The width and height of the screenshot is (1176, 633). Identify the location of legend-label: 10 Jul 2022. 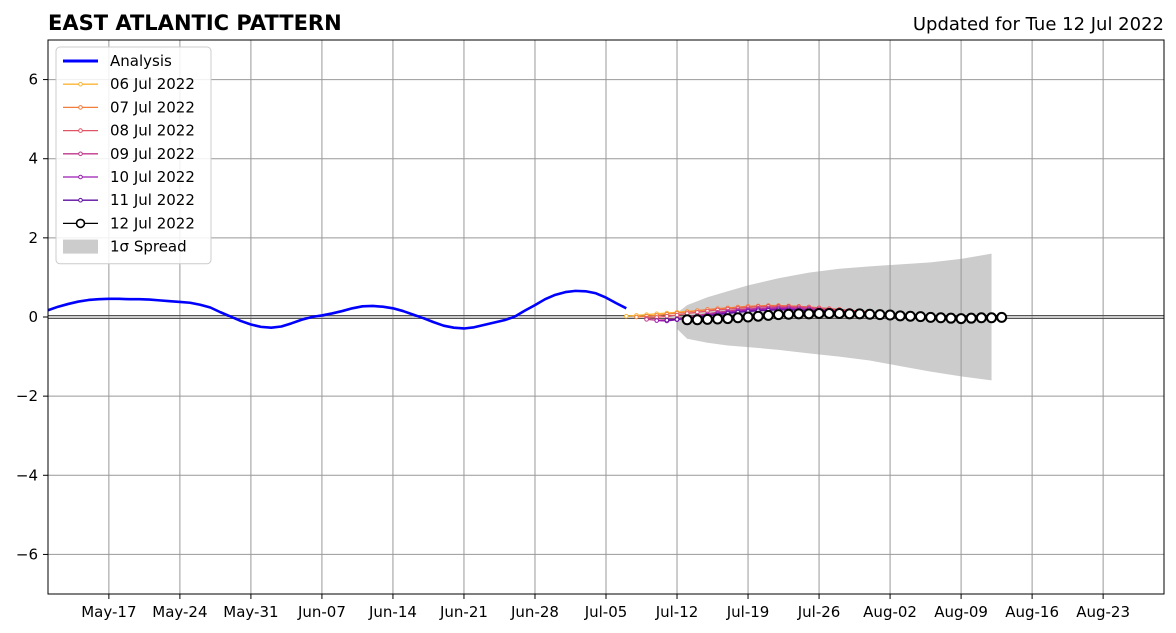
(152, 177).